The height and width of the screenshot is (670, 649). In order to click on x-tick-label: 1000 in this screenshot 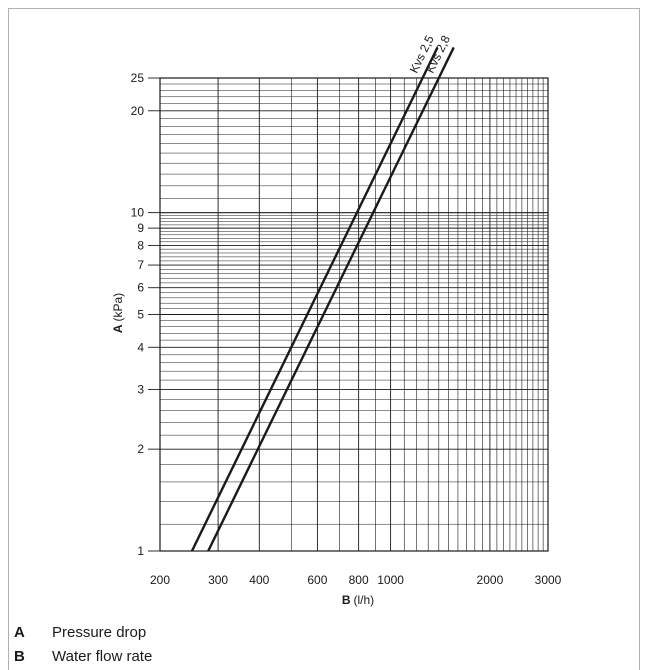, I will do `click(390, 580)`.